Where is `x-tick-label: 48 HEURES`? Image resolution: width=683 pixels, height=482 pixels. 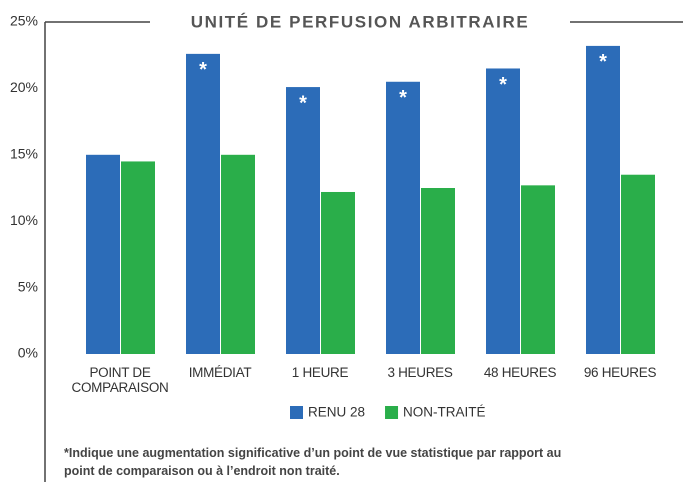 x-tick-label: 48 HEURES is located at coordinates (520, 372).